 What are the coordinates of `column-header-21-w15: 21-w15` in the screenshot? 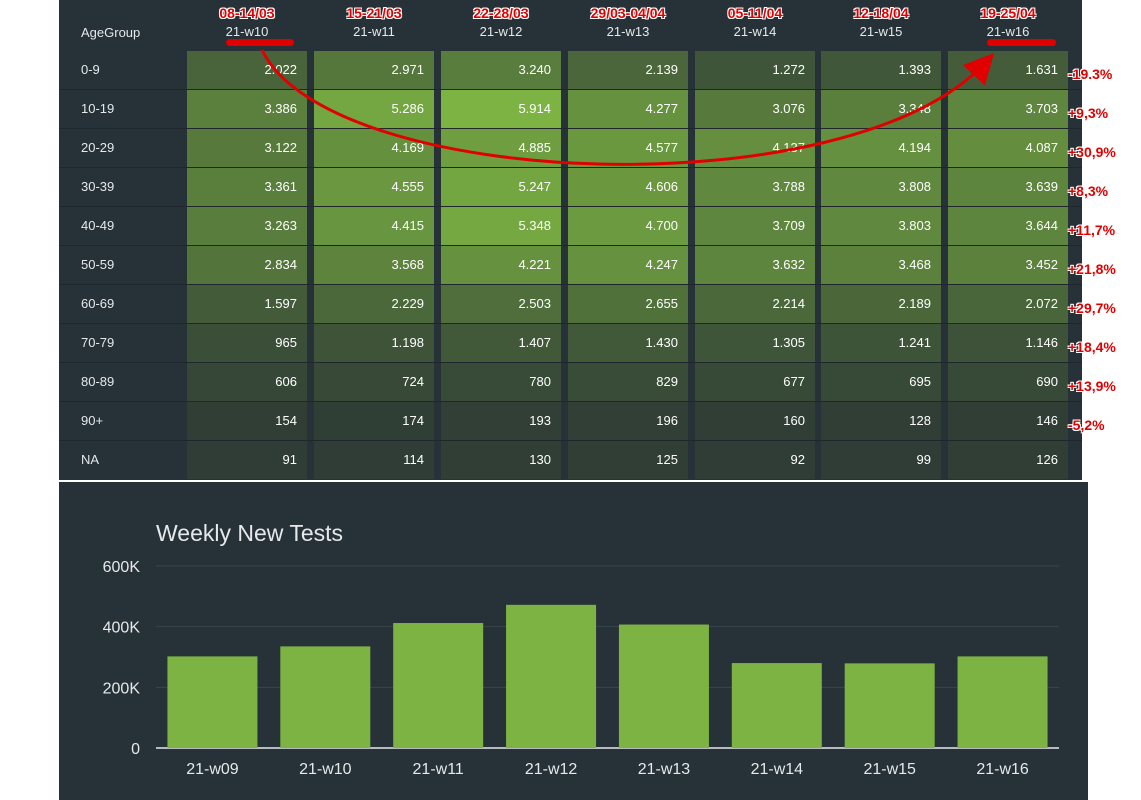 It's located at (881, 31).